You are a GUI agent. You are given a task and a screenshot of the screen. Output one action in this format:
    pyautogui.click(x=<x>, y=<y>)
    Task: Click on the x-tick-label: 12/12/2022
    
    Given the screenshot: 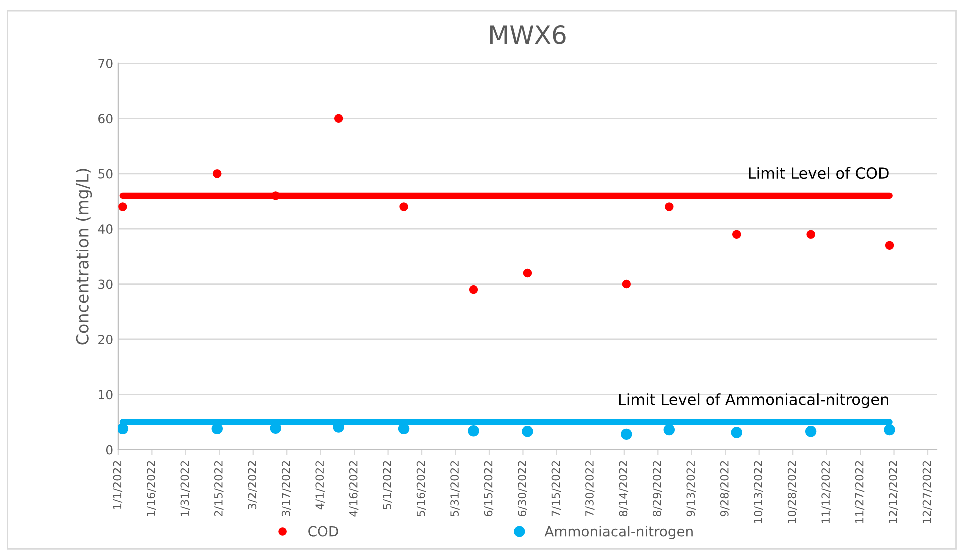 What is the action you would take?
    pyautogui.click(x=893, y=492)
    